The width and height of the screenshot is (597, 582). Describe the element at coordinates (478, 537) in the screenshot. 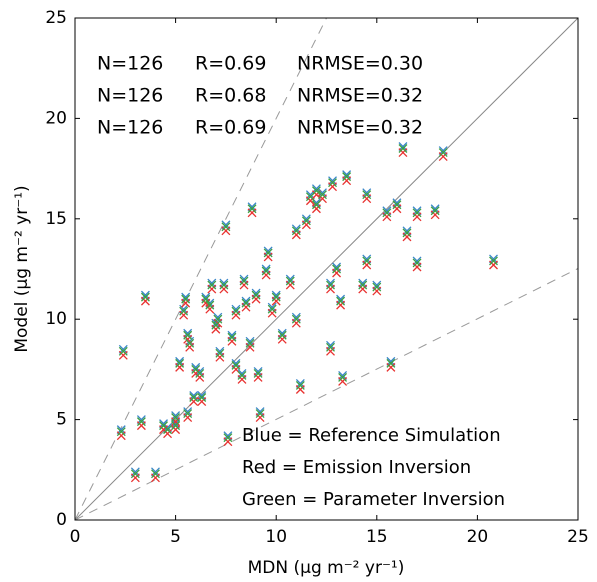

I see `x-tick-label: 20` at that location.